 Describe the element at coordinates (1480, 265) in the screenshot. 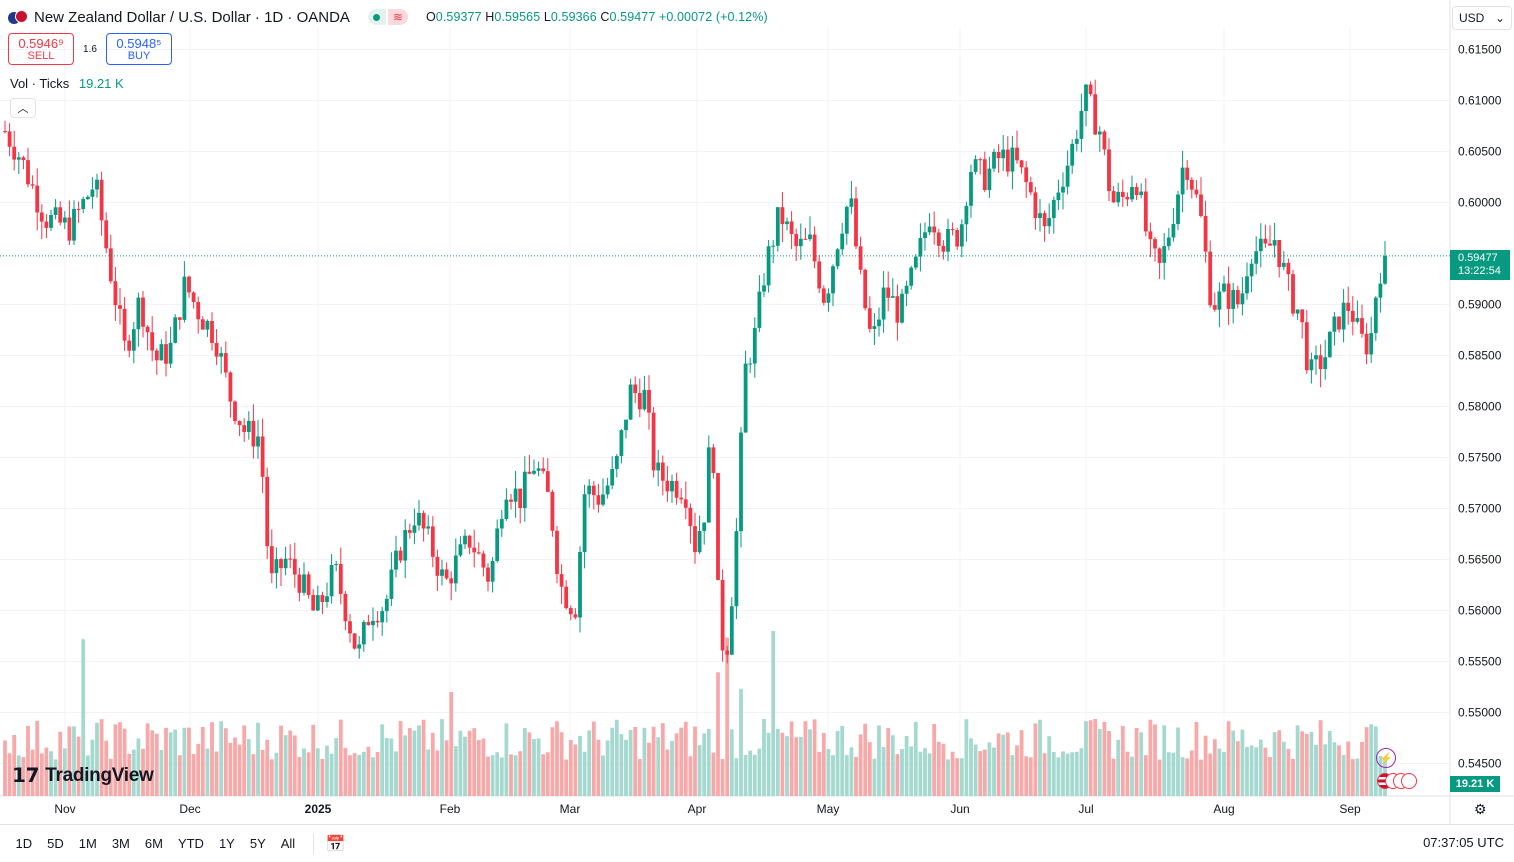

I see `last-price-label: 0.59477 13:22:54` at that location.